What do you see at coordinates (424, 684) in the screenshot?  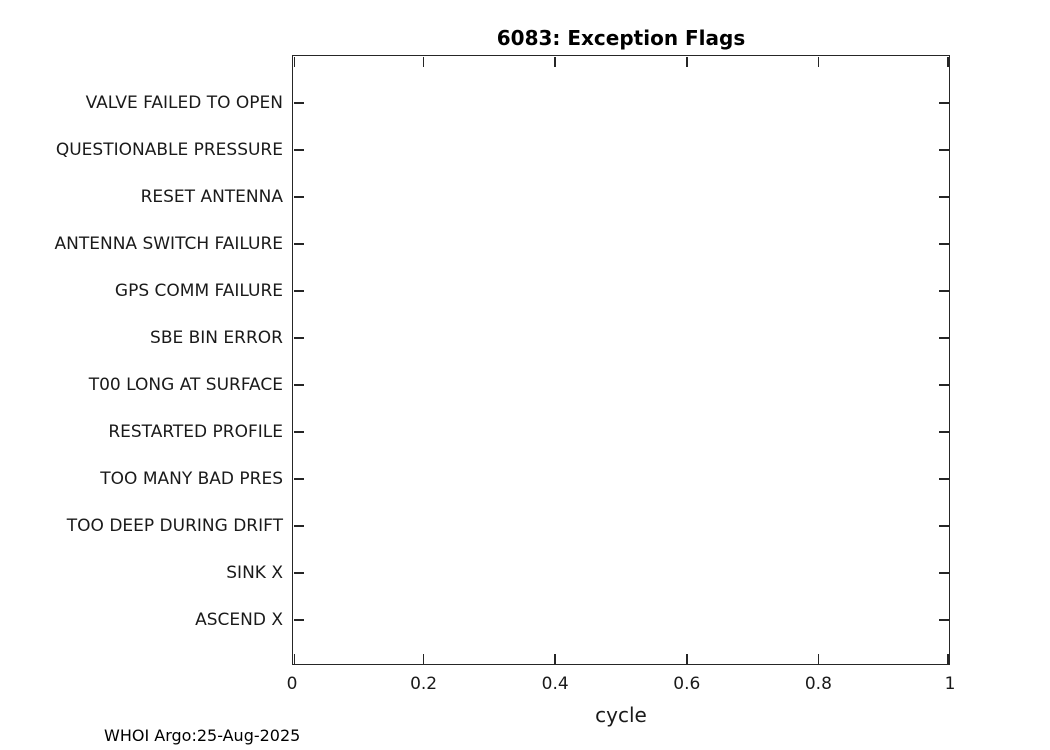 I see `x-tick-label: 0.2` at bounding box center [424, 684].